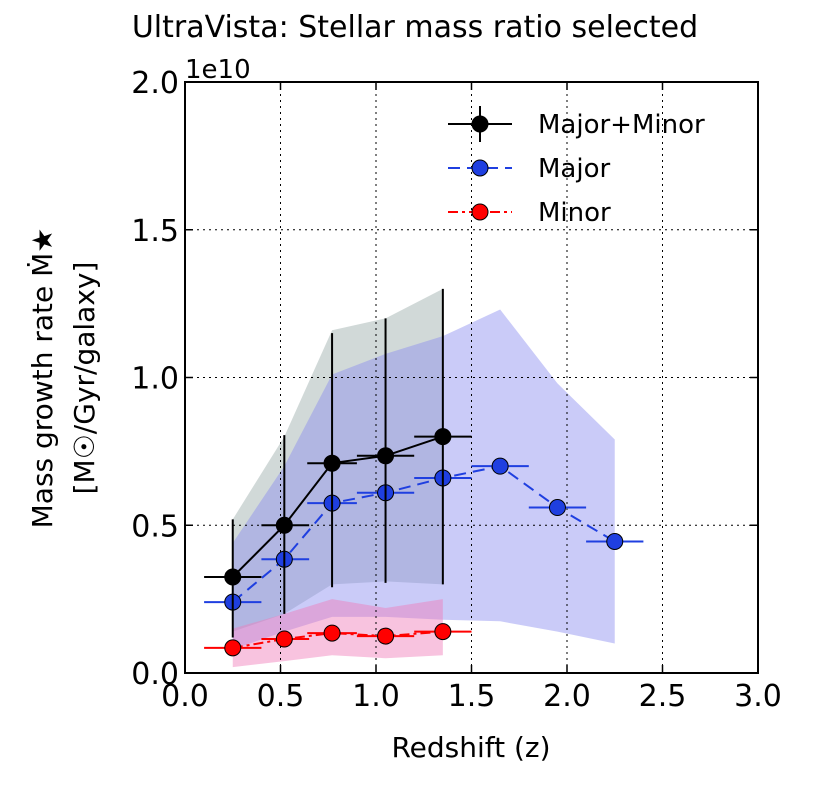  I want to click on series-minor, so click(338, 640).